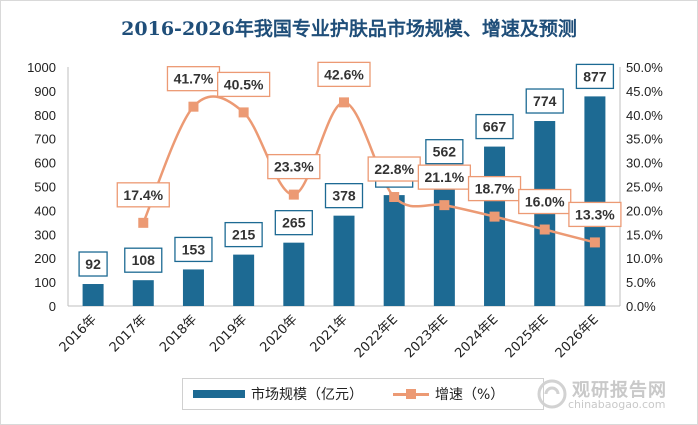  I want to click on y-right-tick-label: 30.0%, so click(644, 163).